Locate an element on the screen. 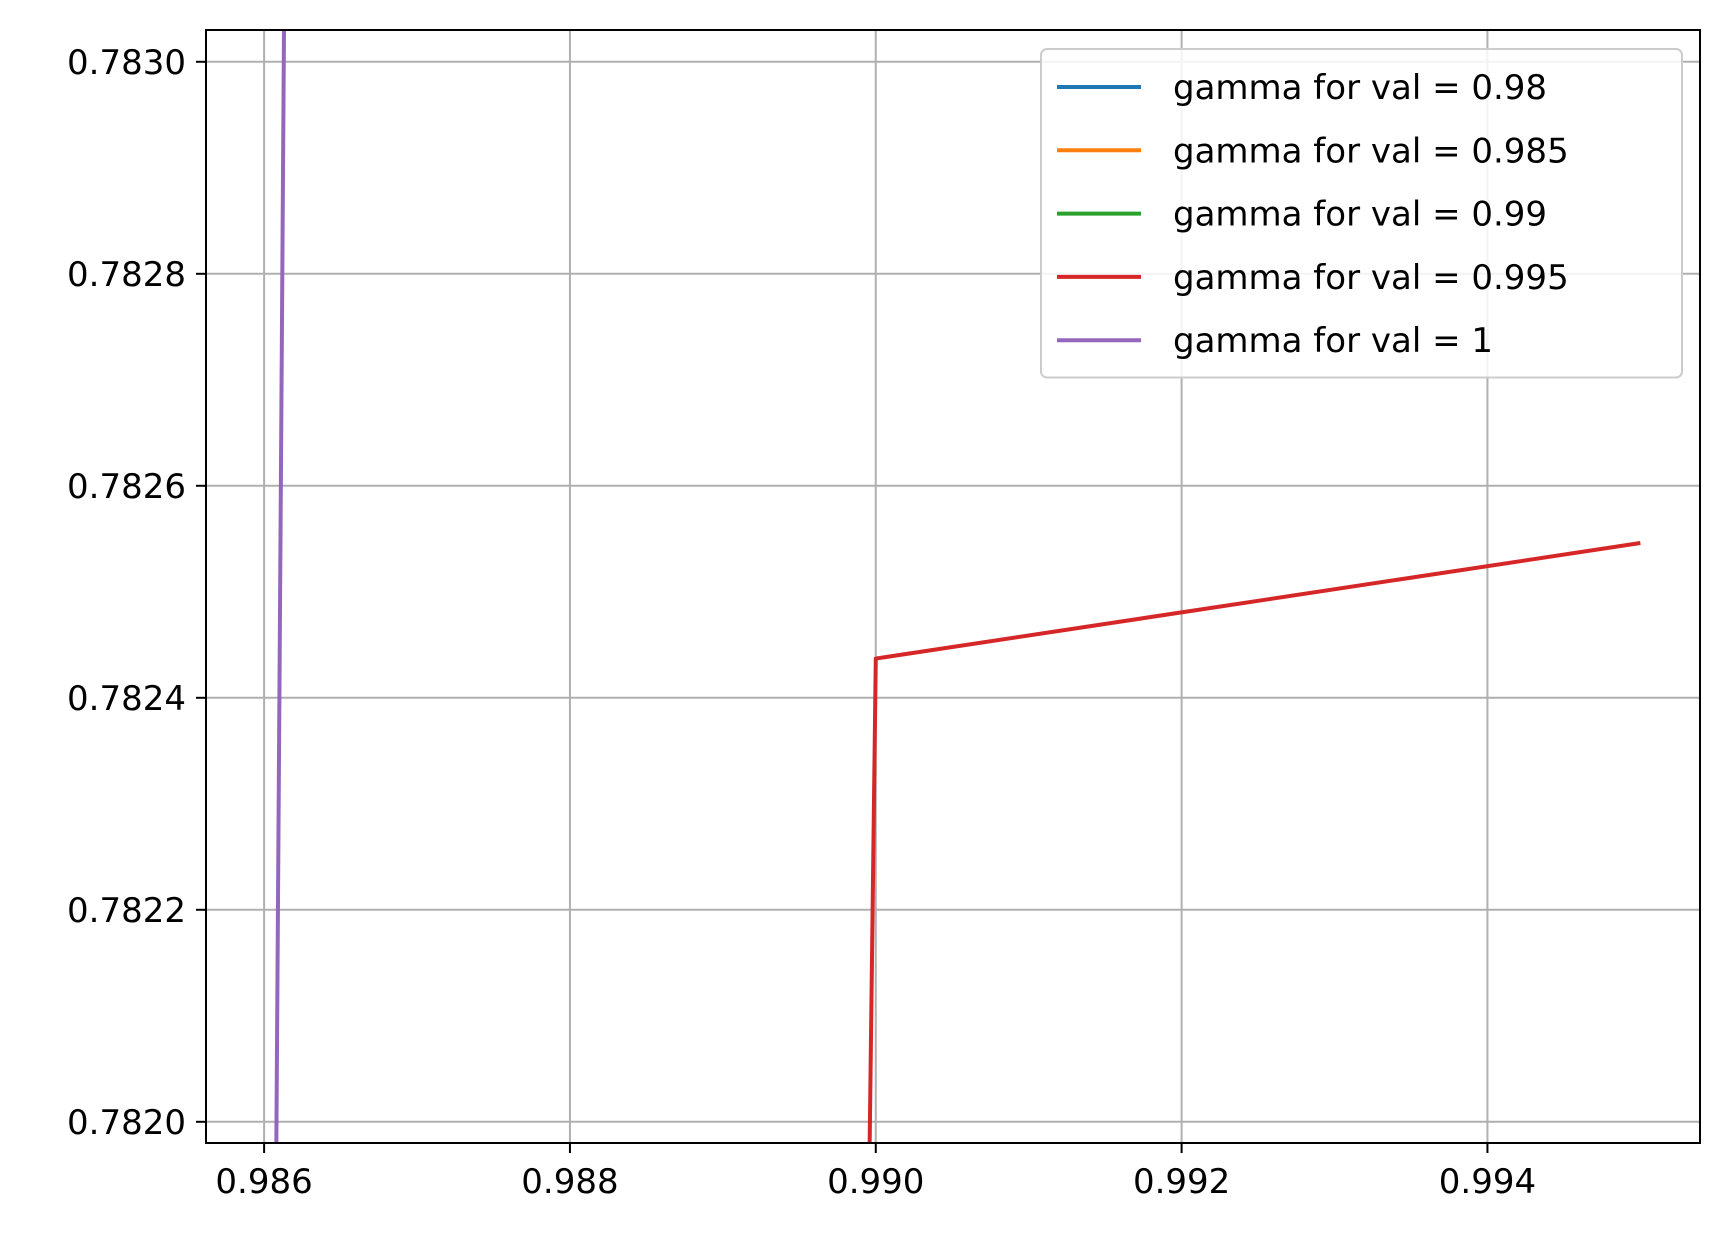 Image resolution: width=1723 pixels, height=1239 pixels. x-tick-label: 0.988 is located at coordinates (569, 1182).